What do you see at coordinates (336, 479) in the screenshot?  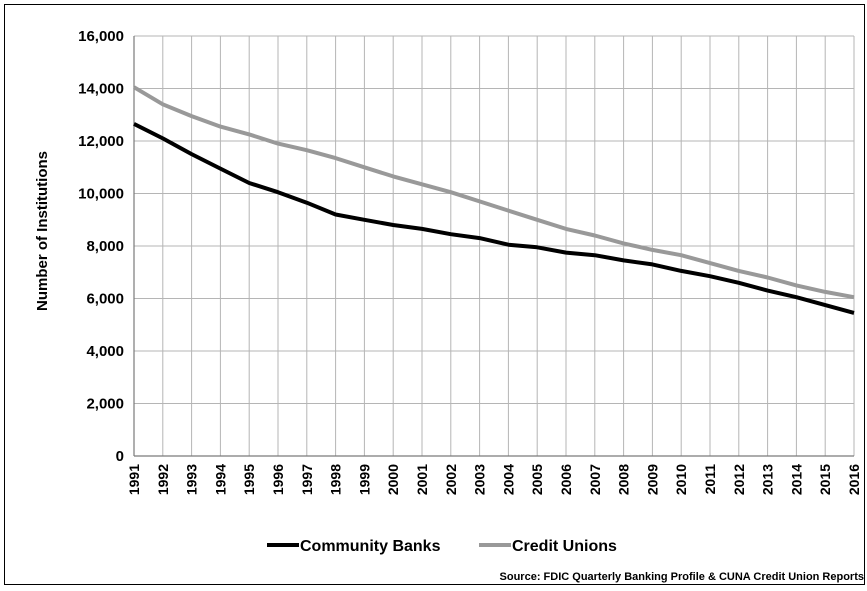 I see `x-tick-label: 1998` at bounding box center [336, 479].